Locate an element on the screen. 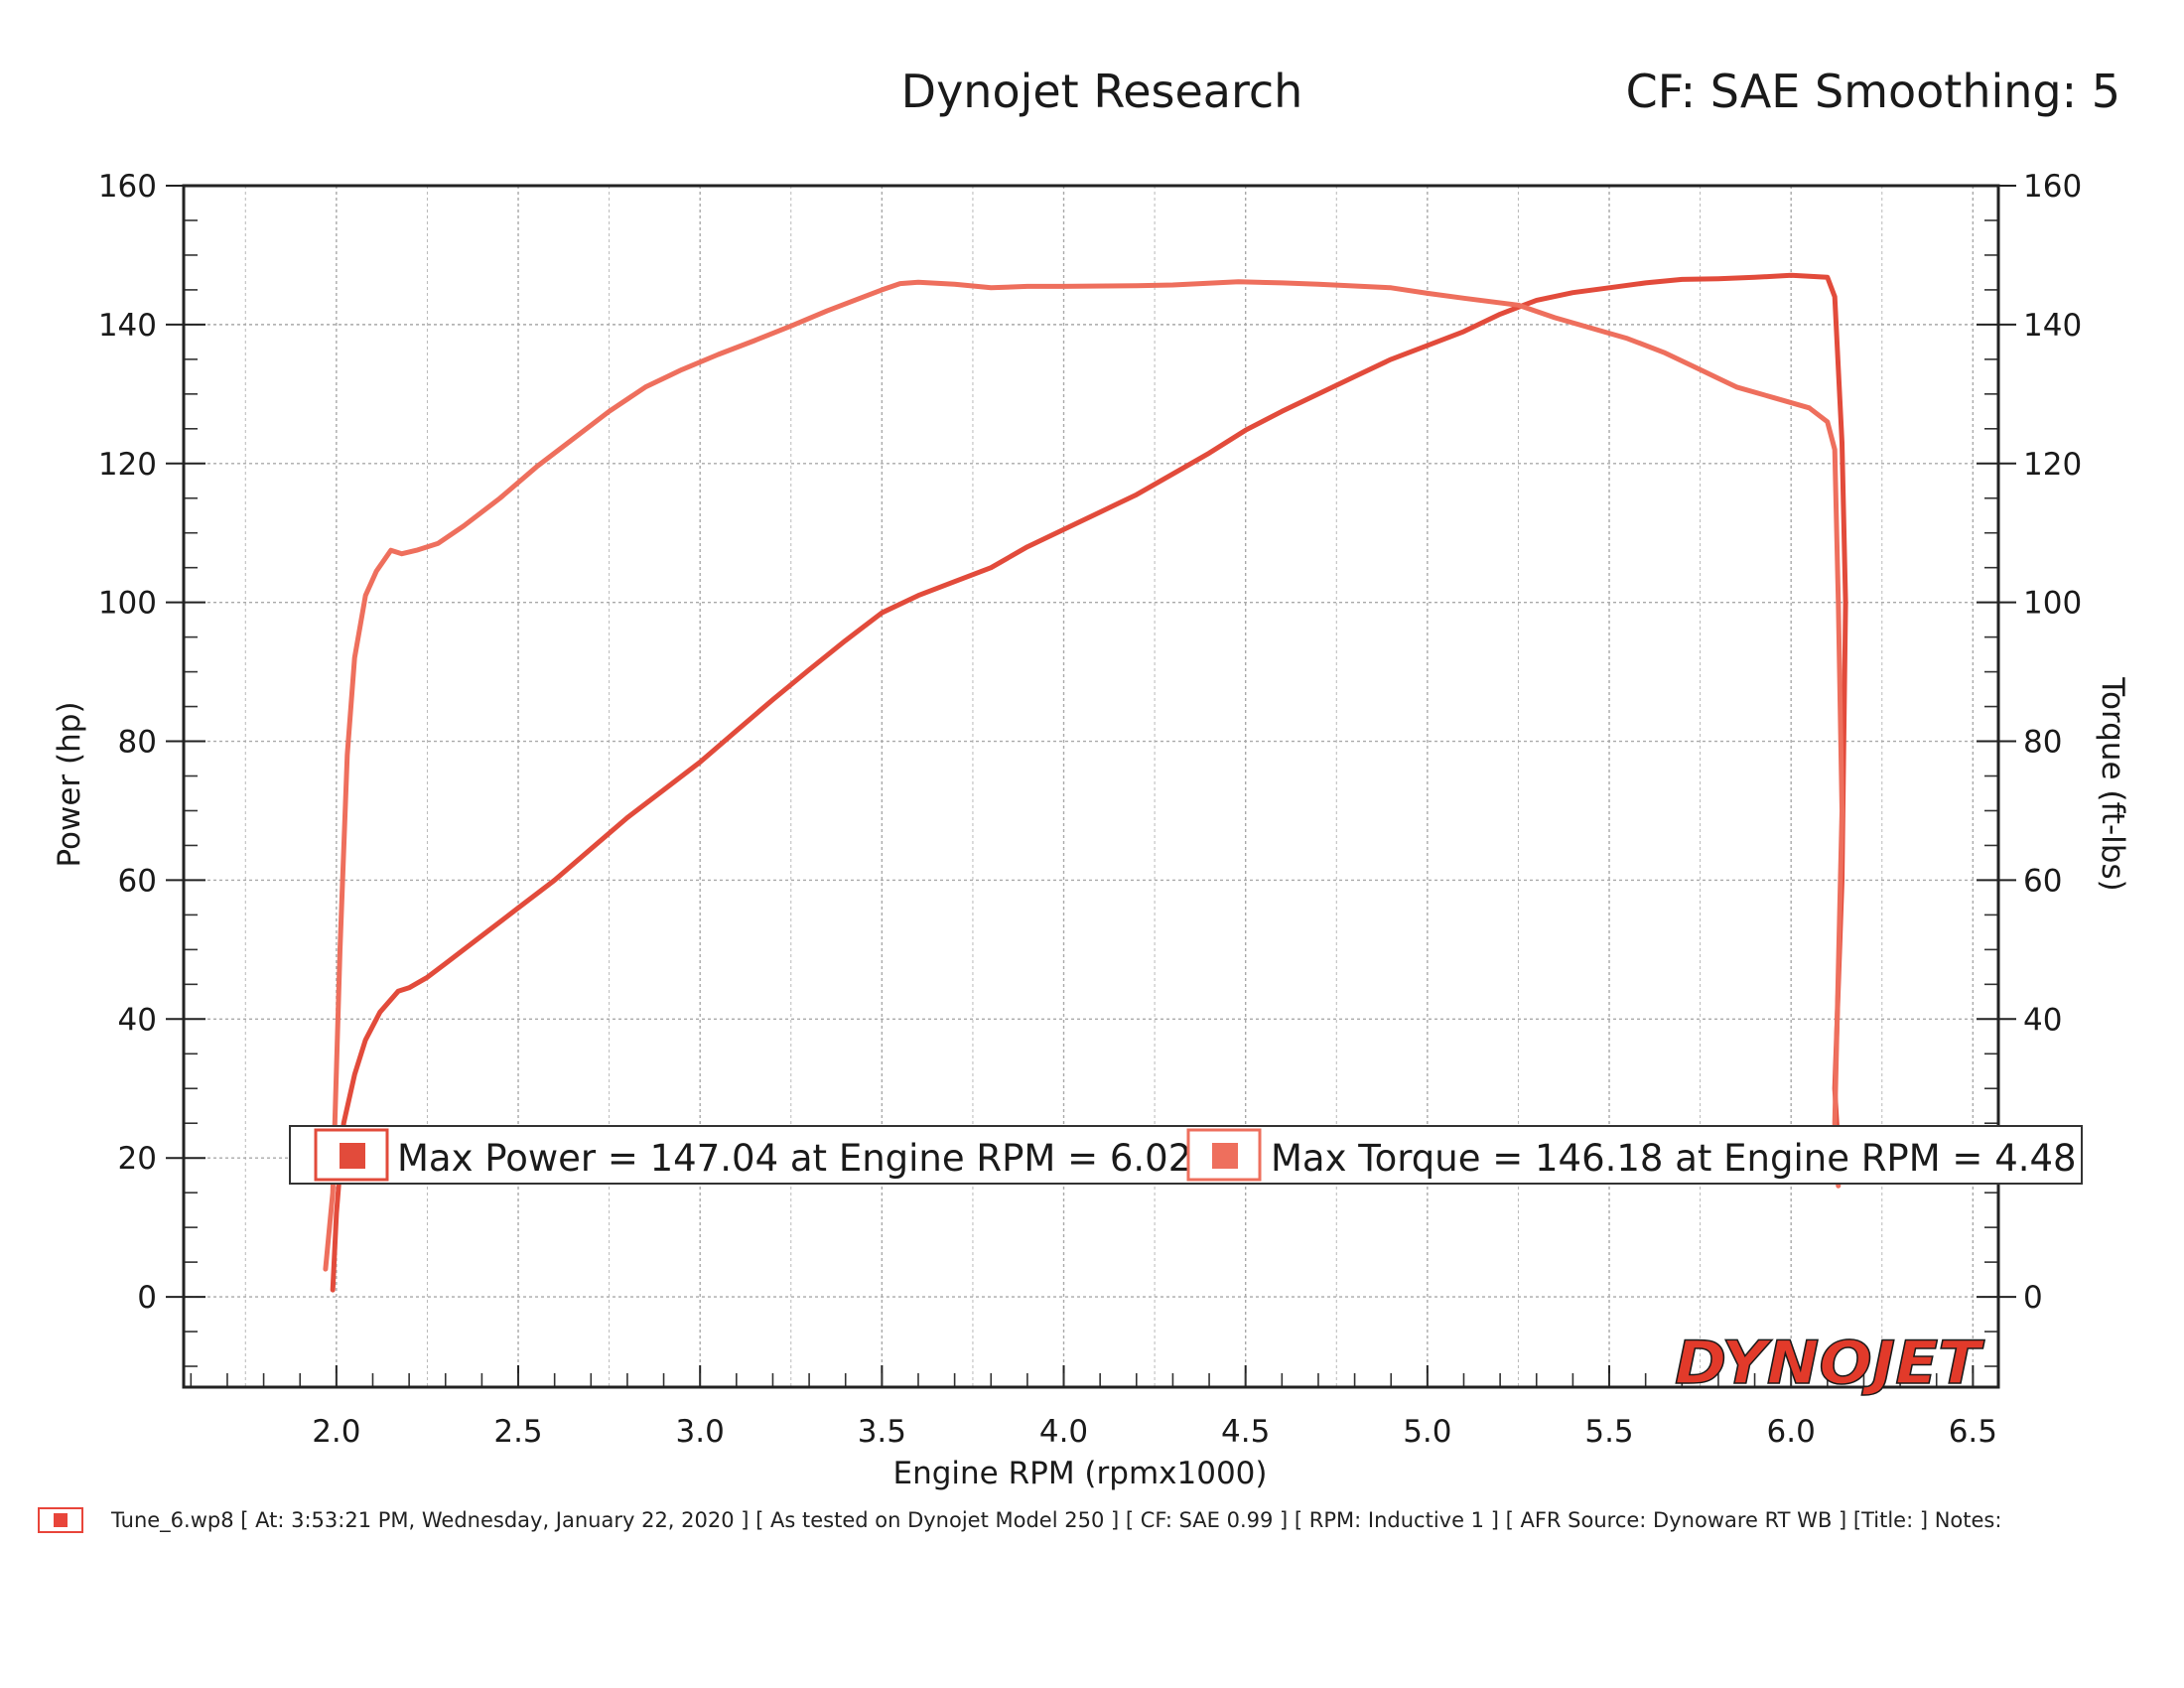  y2-axis-label: Torque (ft-lbs) is located at coordinates (2112, 783).